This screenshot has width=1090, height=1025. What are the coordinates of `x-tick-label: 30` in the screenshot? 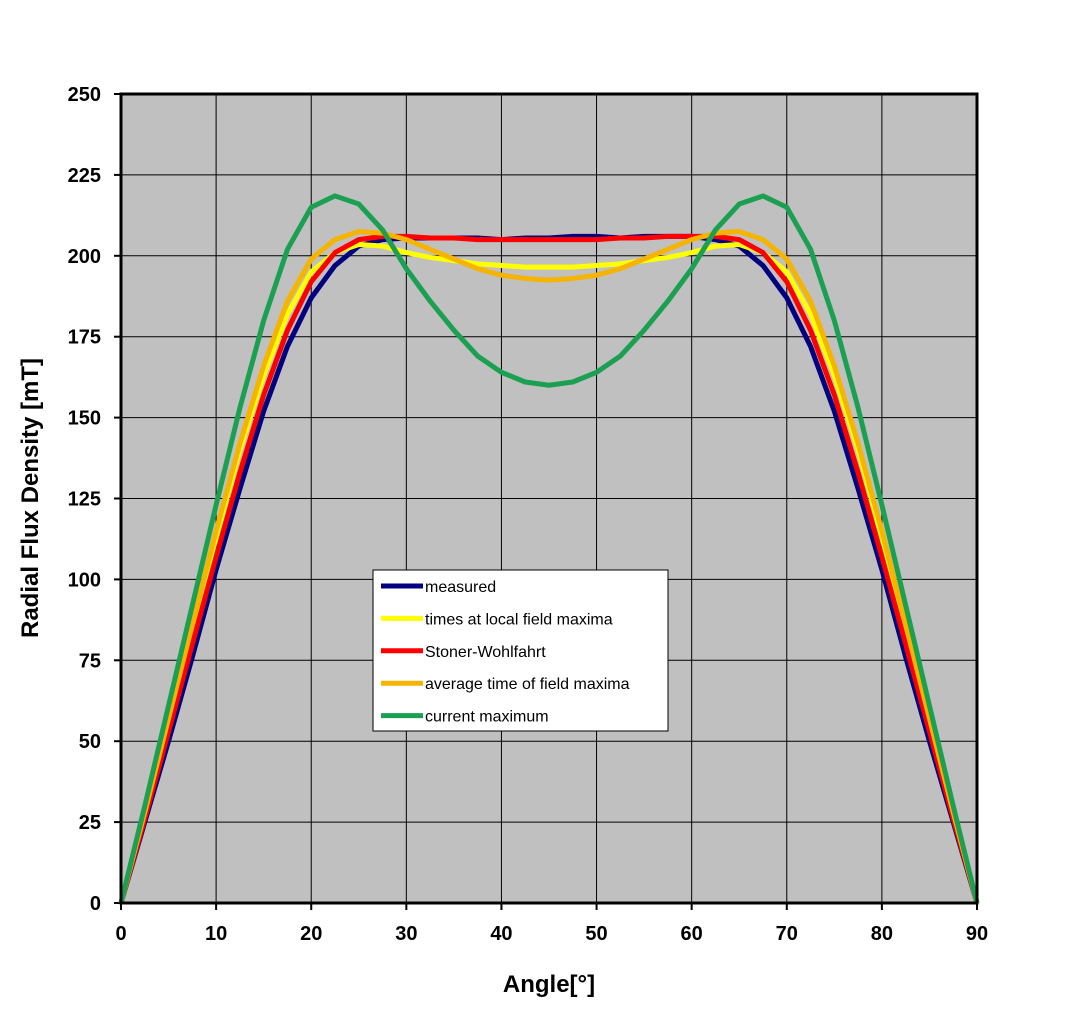 It's located at (406, 934).